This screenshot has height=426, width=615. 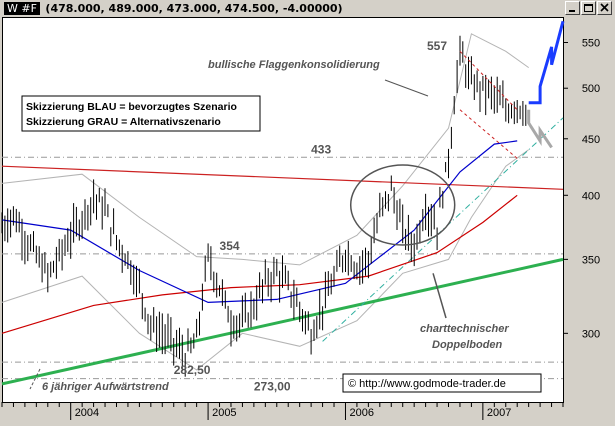 What do you see at coordinates (591, 43) in the screenshot?
I see `y-tick-label-5: 550` at bounding box center [591, 43].